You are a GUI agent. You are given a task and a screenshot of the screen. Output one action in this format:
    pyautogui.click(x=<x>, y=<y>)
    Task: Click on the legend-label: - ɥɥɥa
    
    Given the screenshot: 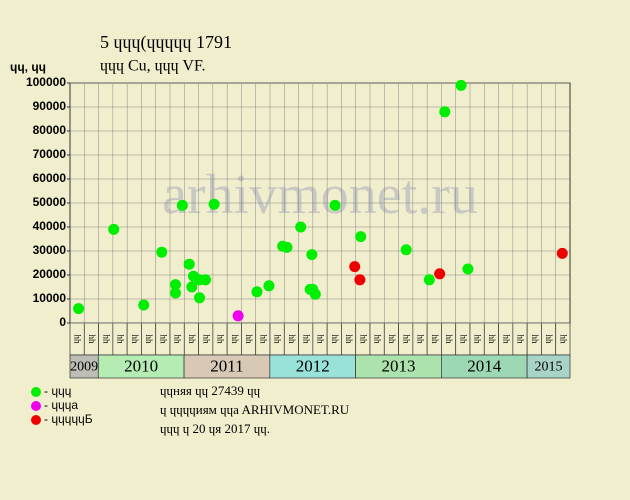 What is the action you would take?
    pyautogui.click(x=61, y=405)
    